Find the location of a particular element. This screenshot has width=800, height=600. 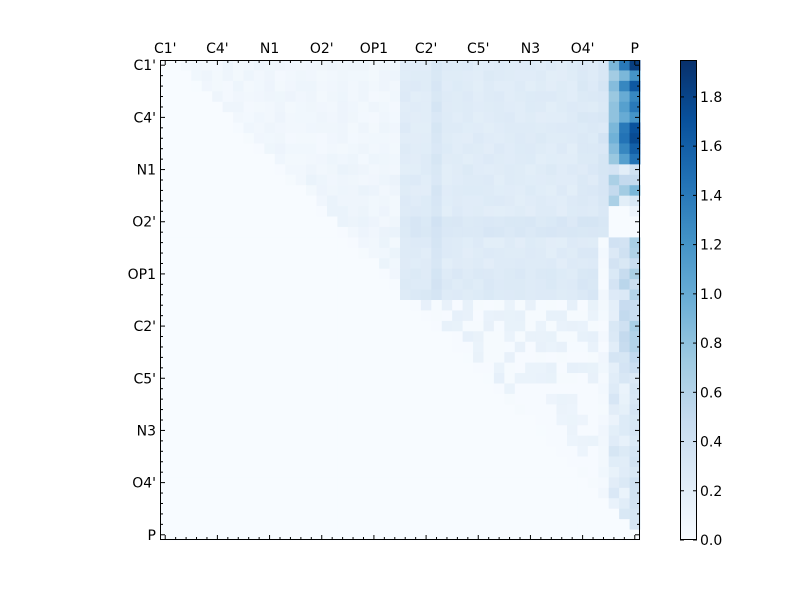

x-tick-label: P is located at coordinates (635, 49).